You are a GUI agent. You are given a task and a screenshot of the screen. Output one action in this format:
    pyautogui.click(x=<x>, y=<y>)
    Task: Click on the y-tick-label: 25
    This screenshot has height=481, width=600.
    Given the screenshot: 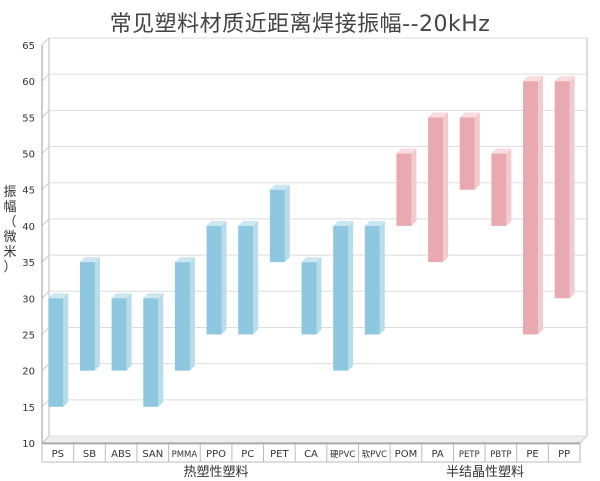 What is the action you would take?
    pyautogui.click(x=28, y=335)
    